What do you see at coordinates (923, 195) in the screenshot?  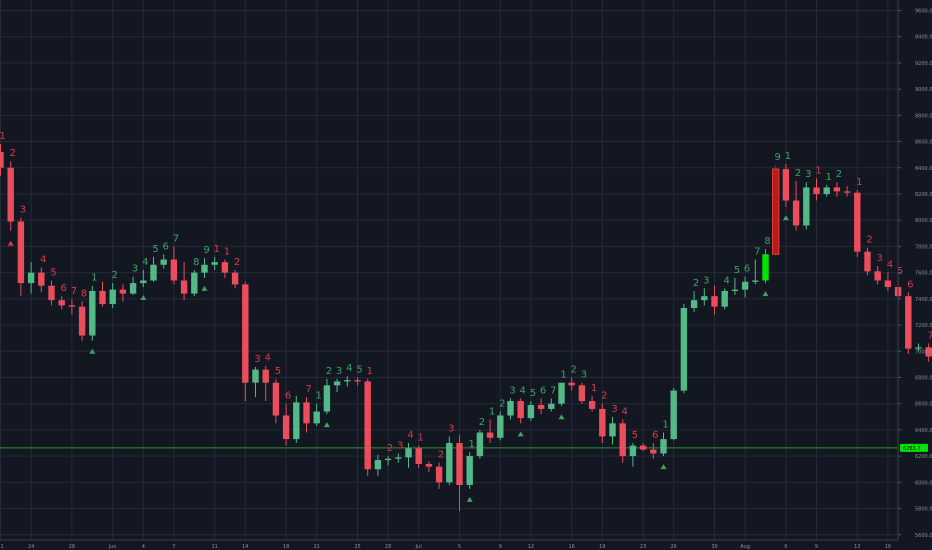 I see `y-tick-label: 8200.0` at bounding box center [923, 195].